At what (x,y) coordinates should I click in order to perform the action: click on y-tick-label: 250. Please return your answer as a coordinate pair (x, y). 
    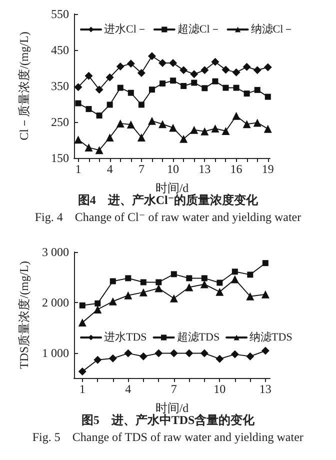
    Looking at the image, I should click on (60, 122).